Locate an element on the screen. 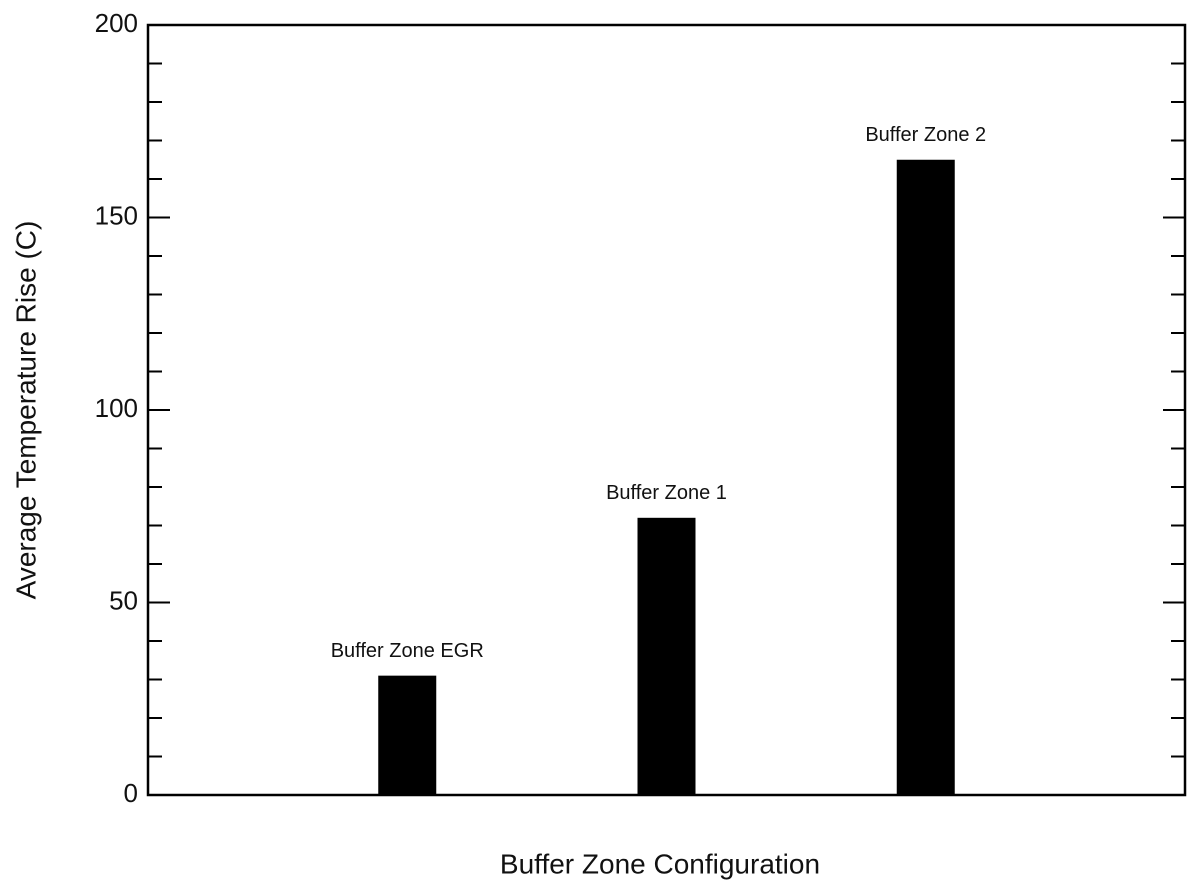 Image resolution: width=1200 pixels, height=891 pixels. y-tick-label: 0 is located at coordinates (131, 793).